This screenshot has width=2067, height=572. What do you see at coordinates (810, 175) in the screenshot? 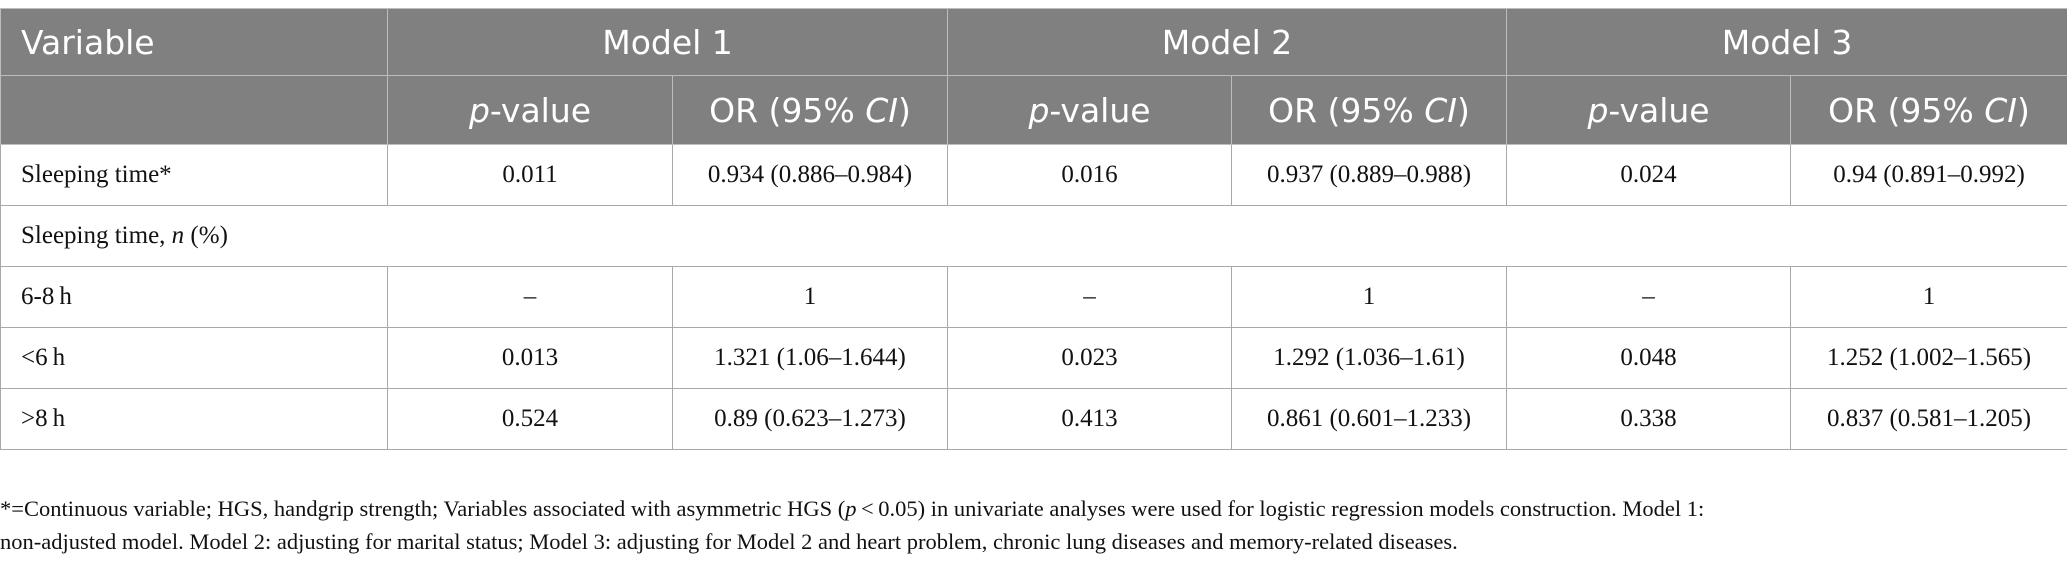
I see `cell-or-ci: 0.934 (0.886–0.984)` at bounding box center [810, 175].